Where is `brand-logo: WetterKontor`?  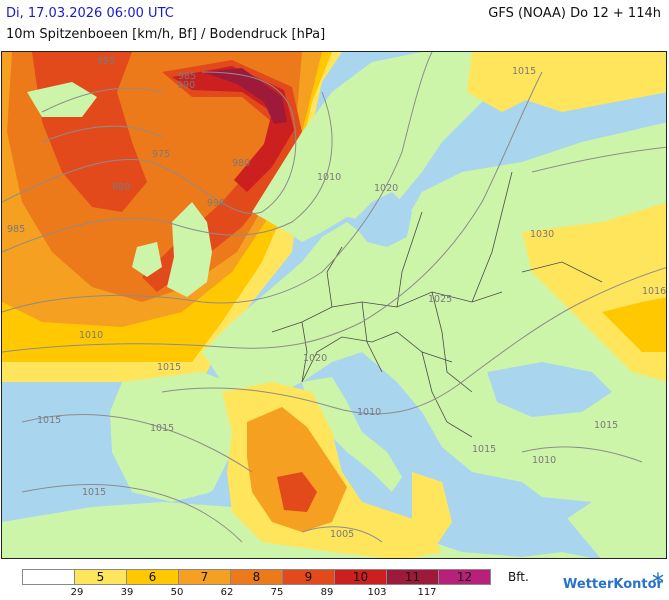 brand-logo: WetterKontor is located at coordinates (613, 584).